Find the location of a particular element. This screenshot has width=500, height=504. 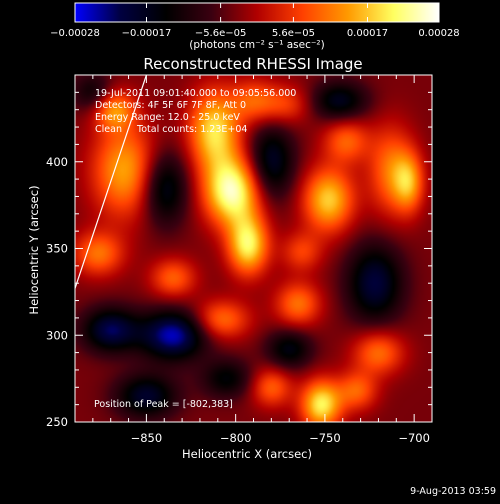

footer-date: 9-Aug-2013 03:59 is located at coordinates (453, 491).